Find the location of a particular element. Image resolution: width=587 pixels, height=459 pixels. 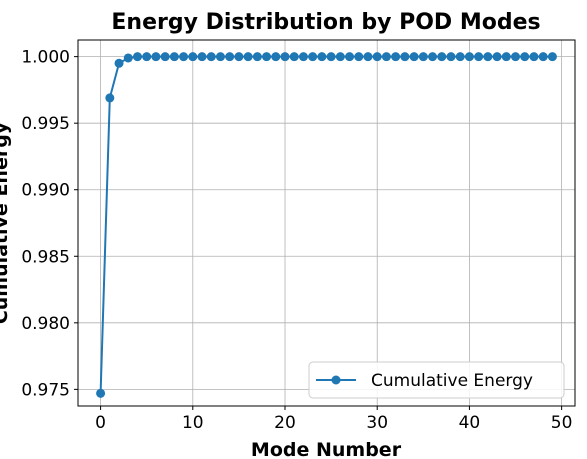

y-axis-label: Cumulative Energy is located at coordinates (6, 222).